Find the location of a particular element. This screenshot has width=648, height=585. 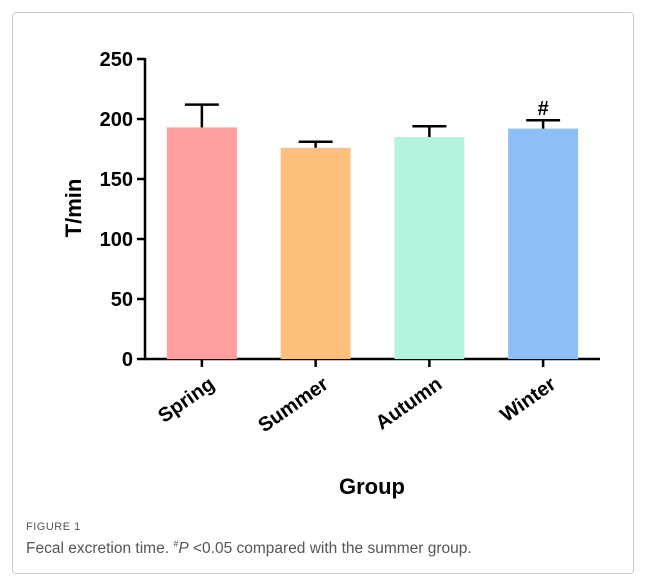

y-tick-label: 50 is located at coordinates (122, 300).